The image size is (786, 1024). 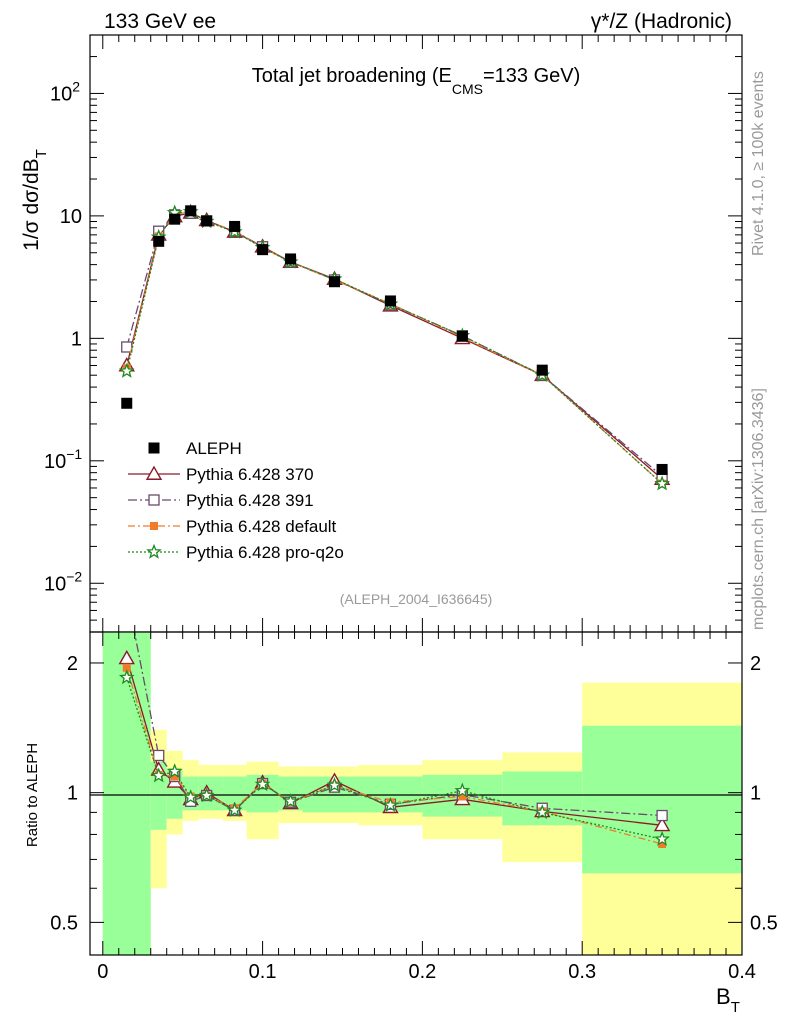 I want to click on legend-label-0: Pythia 6.428 370, so click(x=250, y=474).